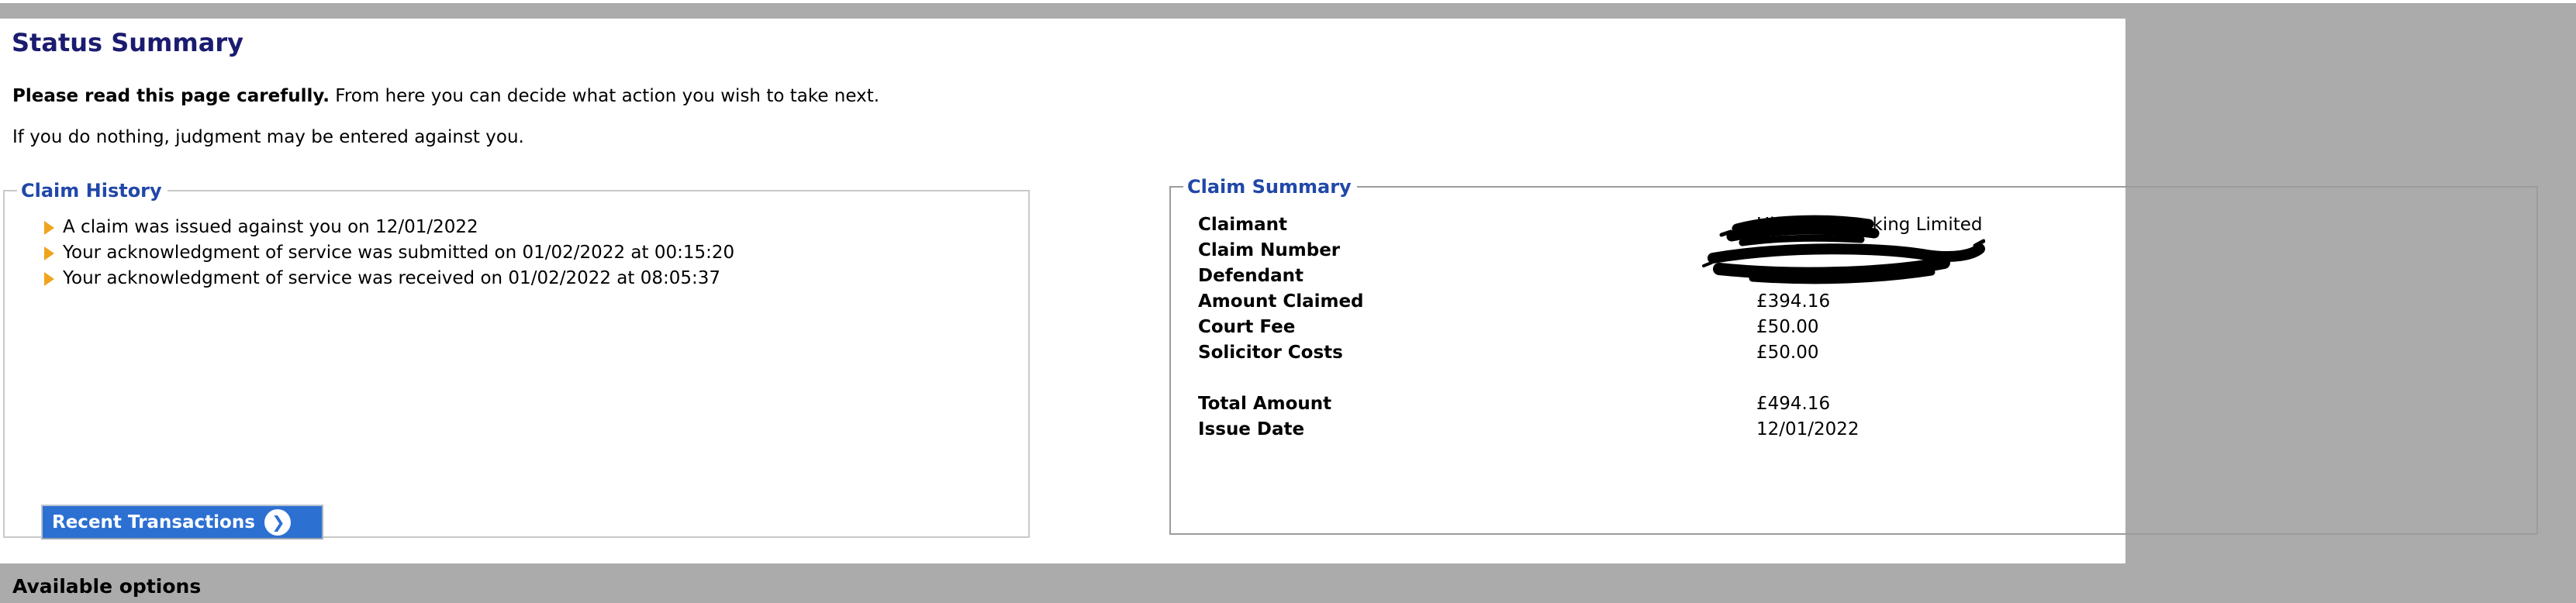  What do you see at coordinates (1265, 404) in the screenshot?
I see `summary-label: Total Amount` at bounding box center [1265, 404].